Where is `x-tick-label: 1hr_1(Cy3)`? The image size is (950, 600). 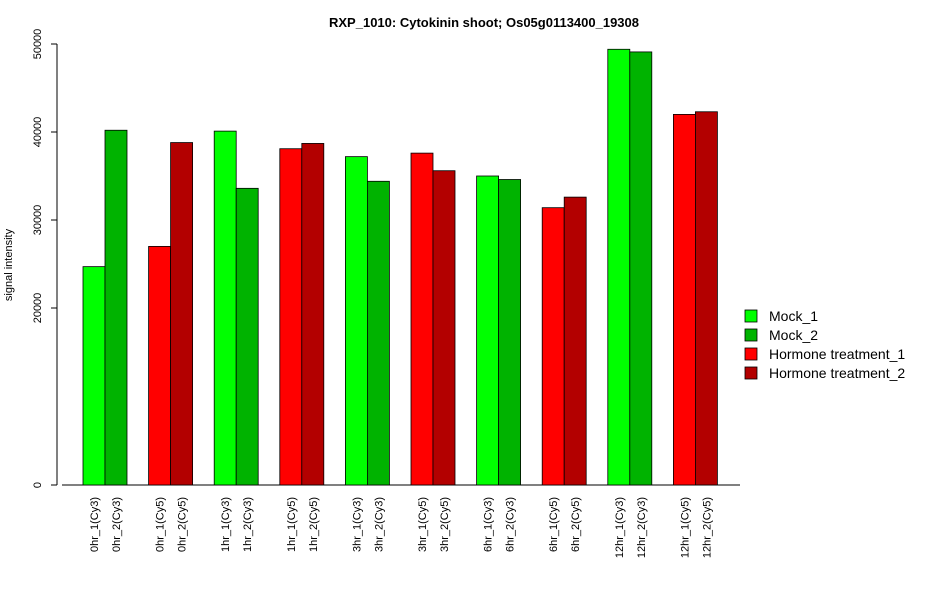 x-tick-label: 1hr_1(Cy3) is located at coordinates (226, 524).